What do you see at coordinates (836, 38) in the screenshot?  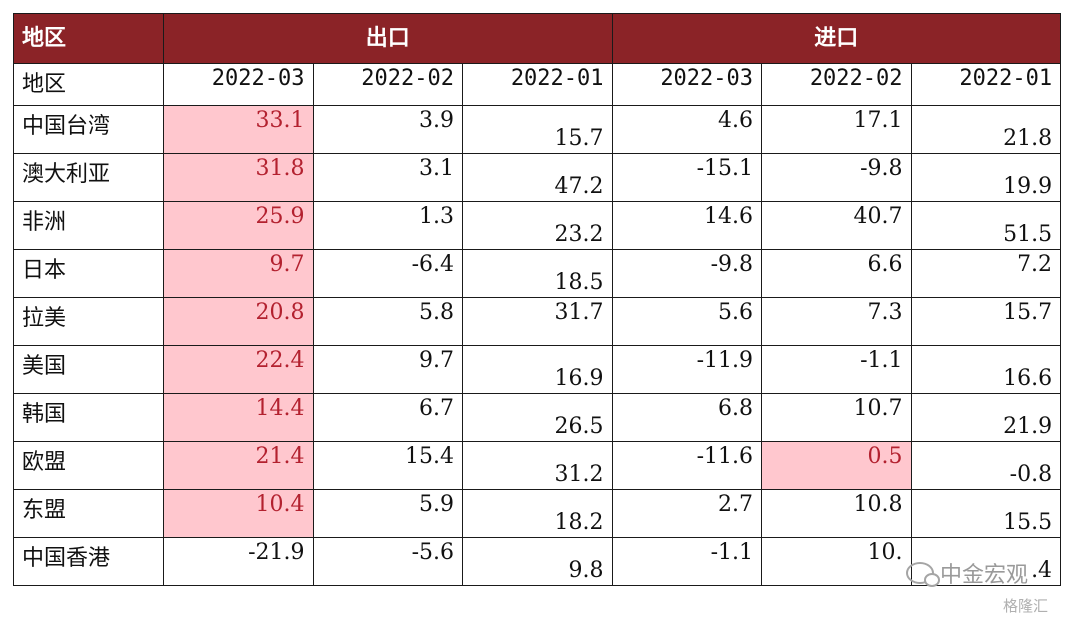 I see `header-import: 进口` at bounding box center [836, 38].